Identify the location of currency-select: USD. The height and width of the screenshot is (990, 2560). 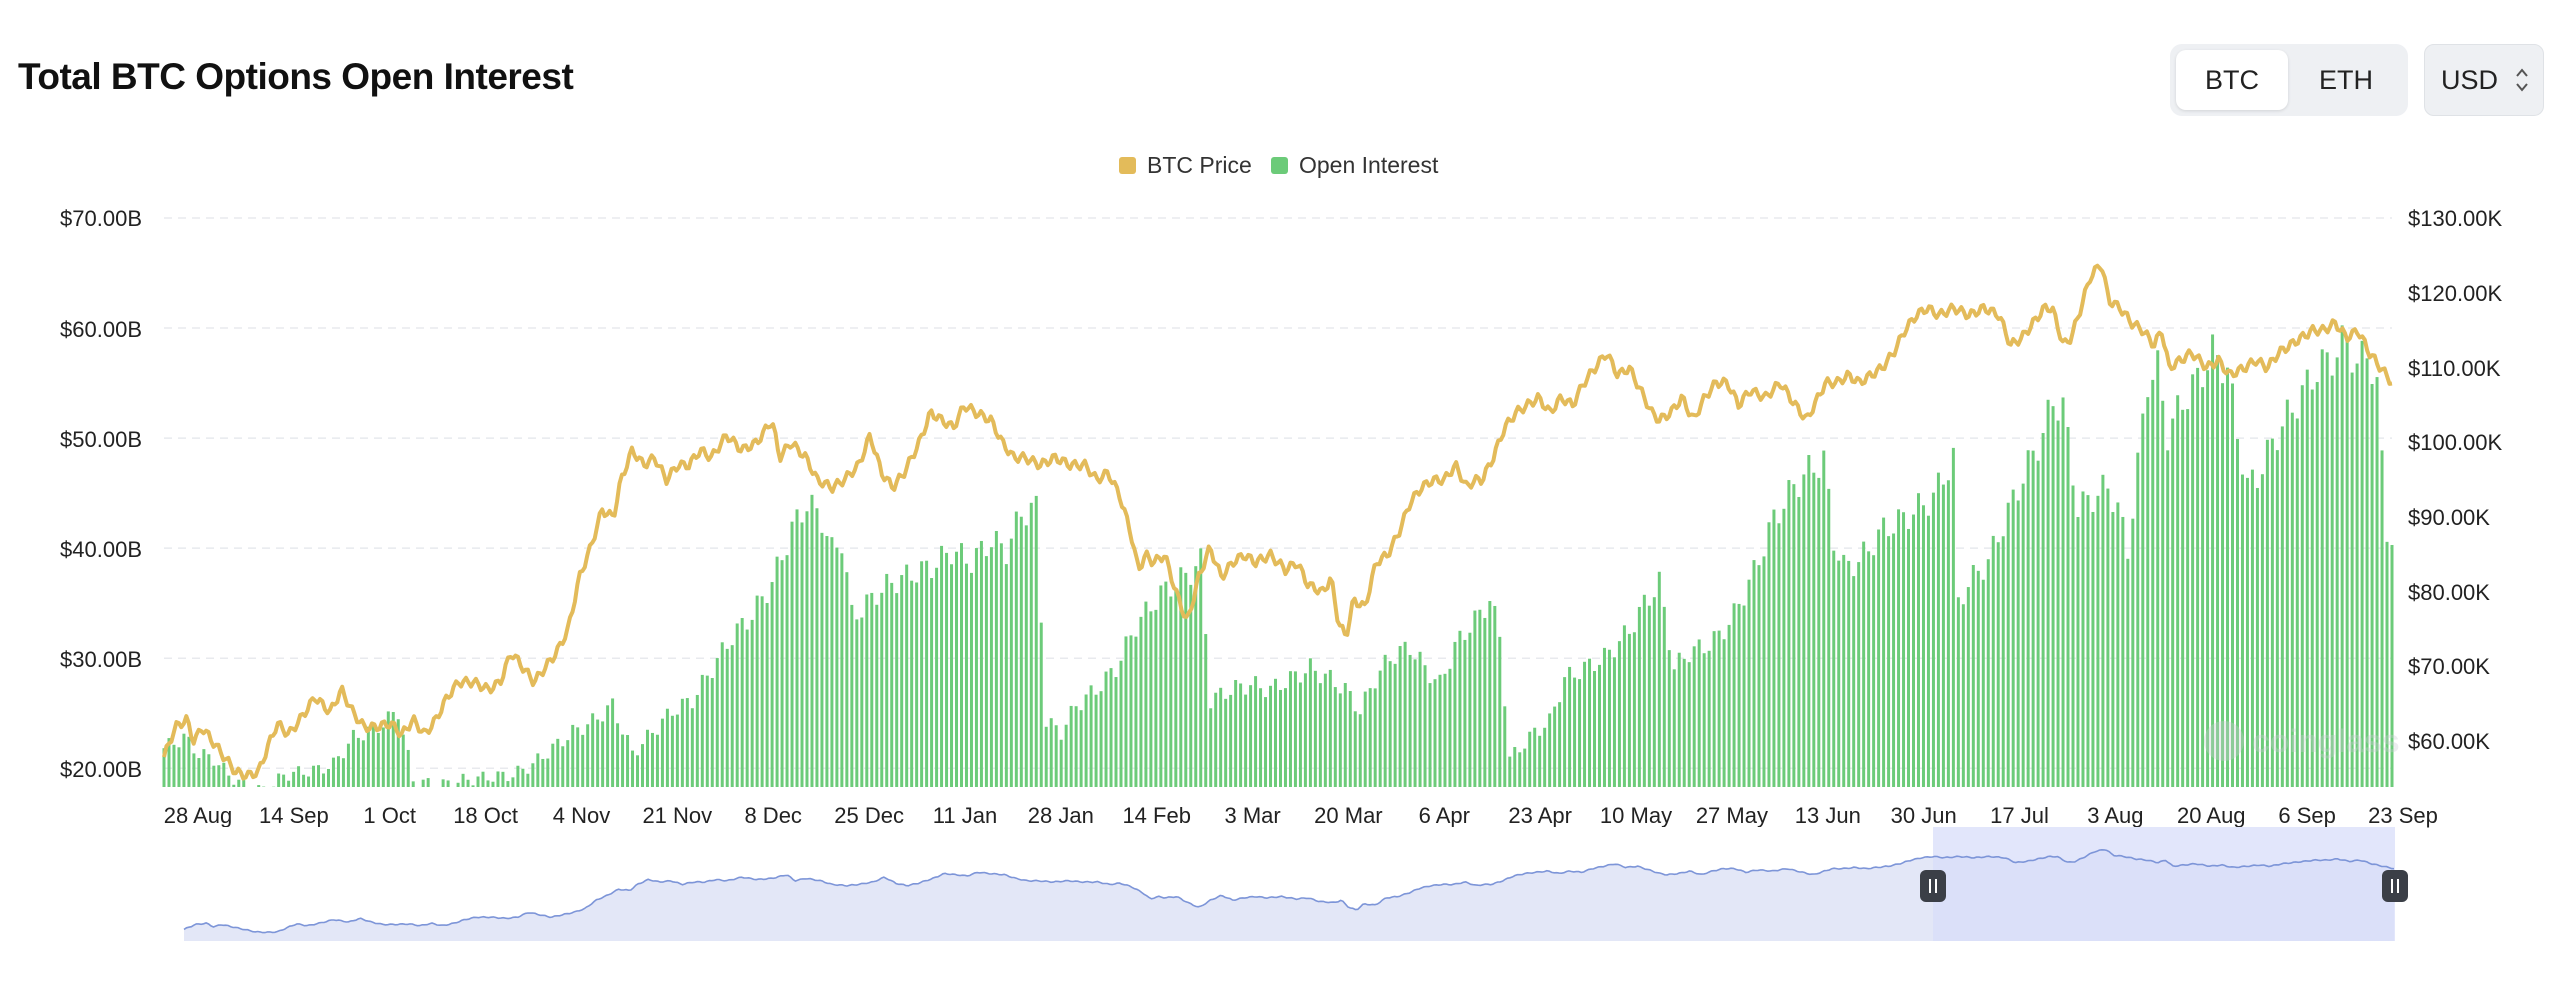
(2484, 80).